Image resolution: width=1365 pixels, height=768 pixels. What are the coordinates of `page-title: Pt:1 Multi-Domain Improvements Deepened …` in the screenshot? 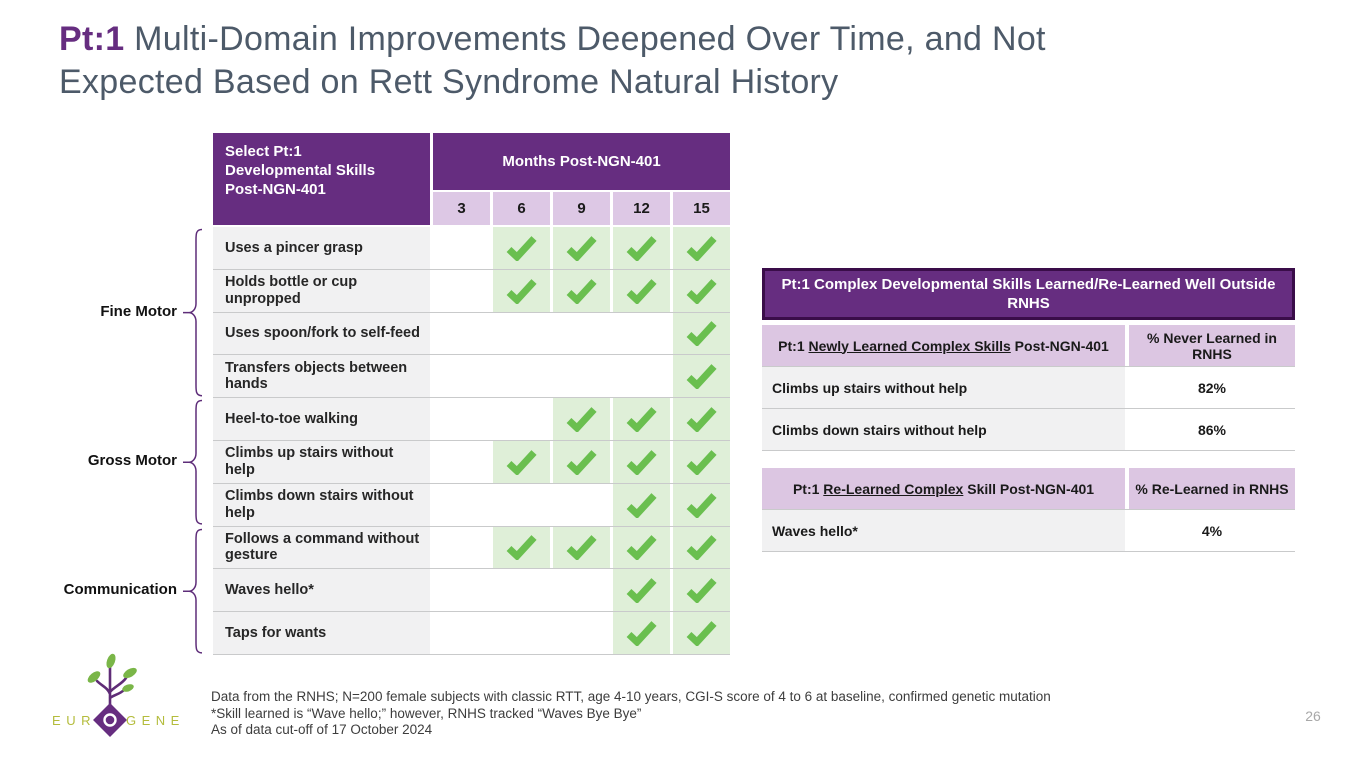 It's located at (601, 61).